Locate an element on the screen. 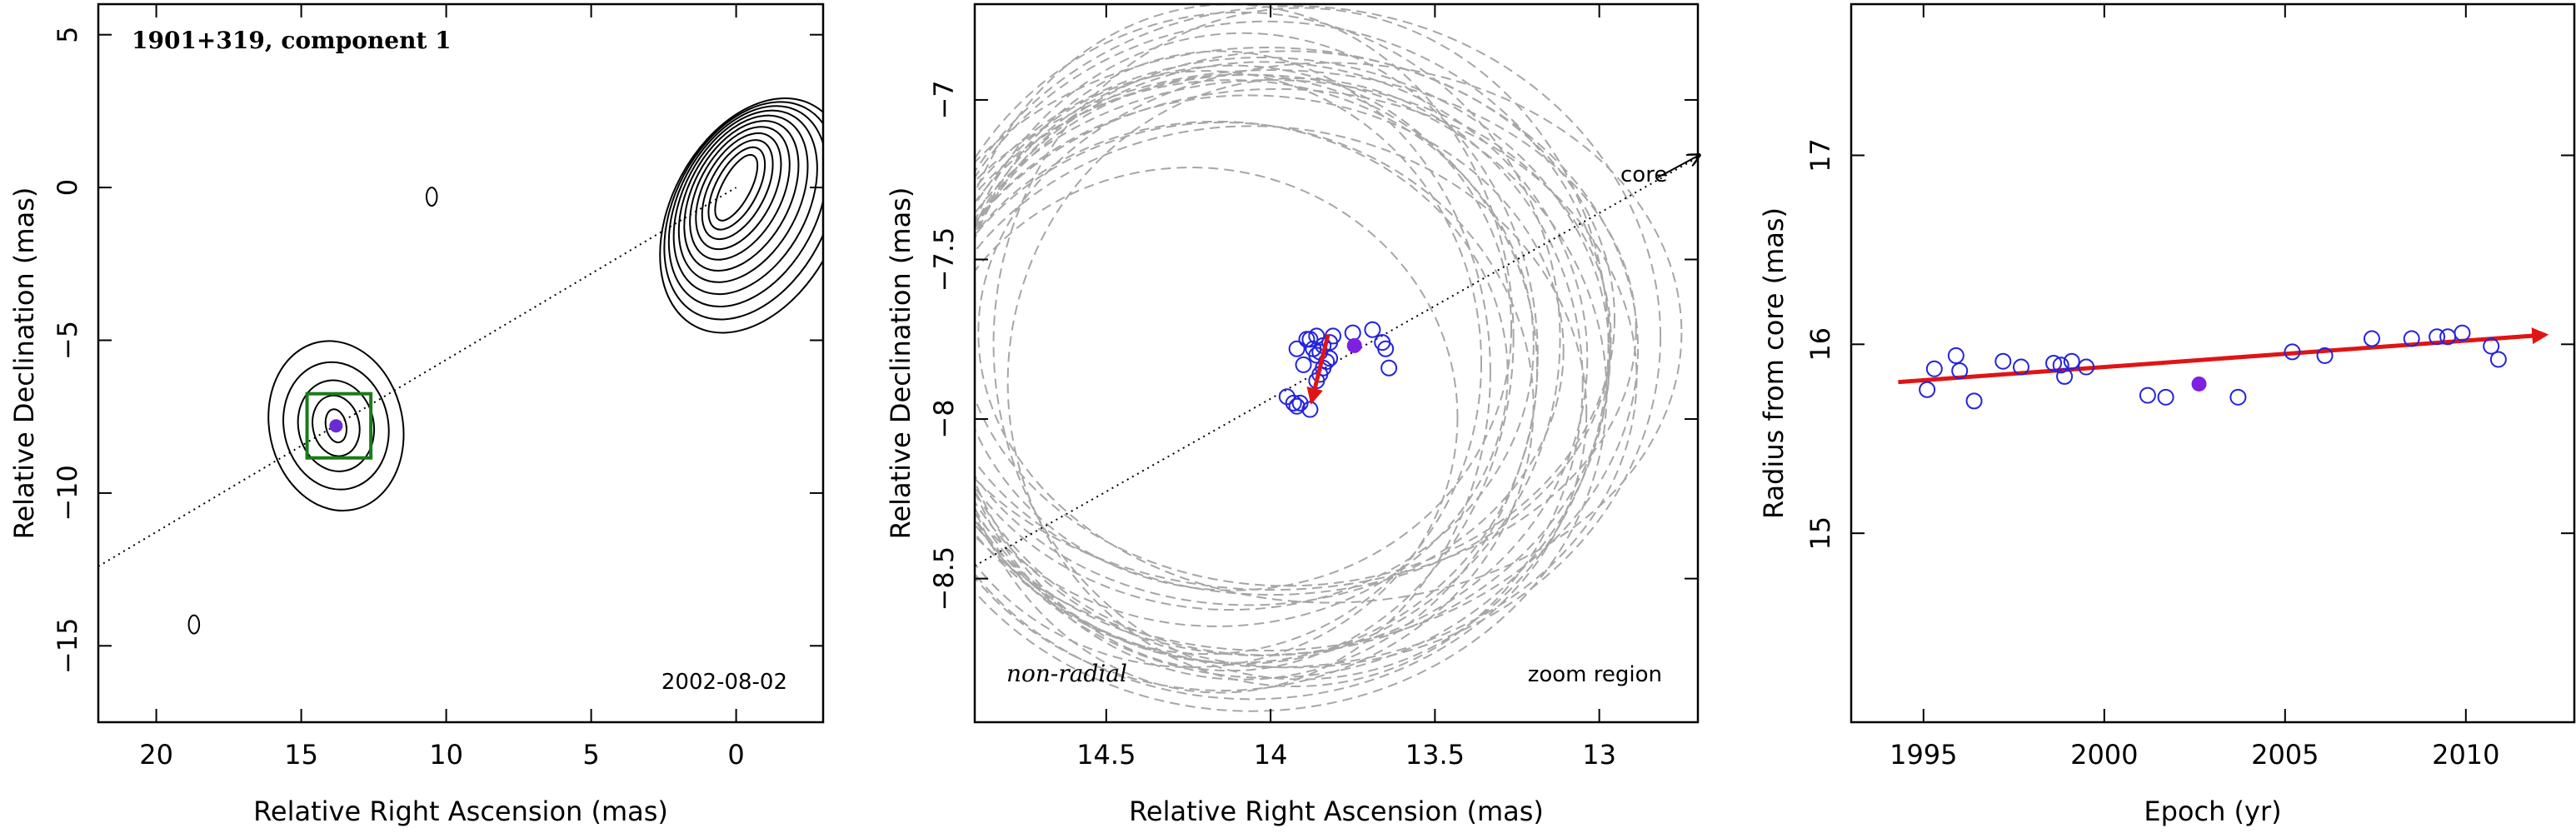 This screenshot has width=2576, height=833. y-tick-label: −8 is located at coordinates (944, 418).